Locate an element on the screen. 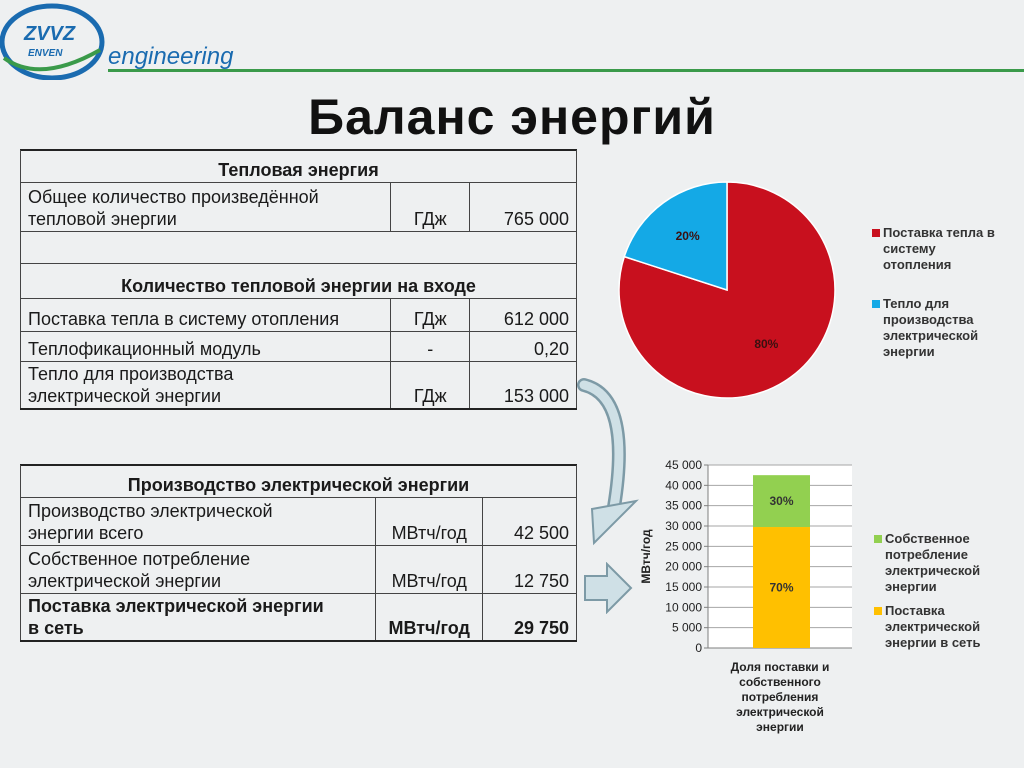  bar-legend-item: Поставка электрической энергии в сеть is located at coordinates (949, 627).